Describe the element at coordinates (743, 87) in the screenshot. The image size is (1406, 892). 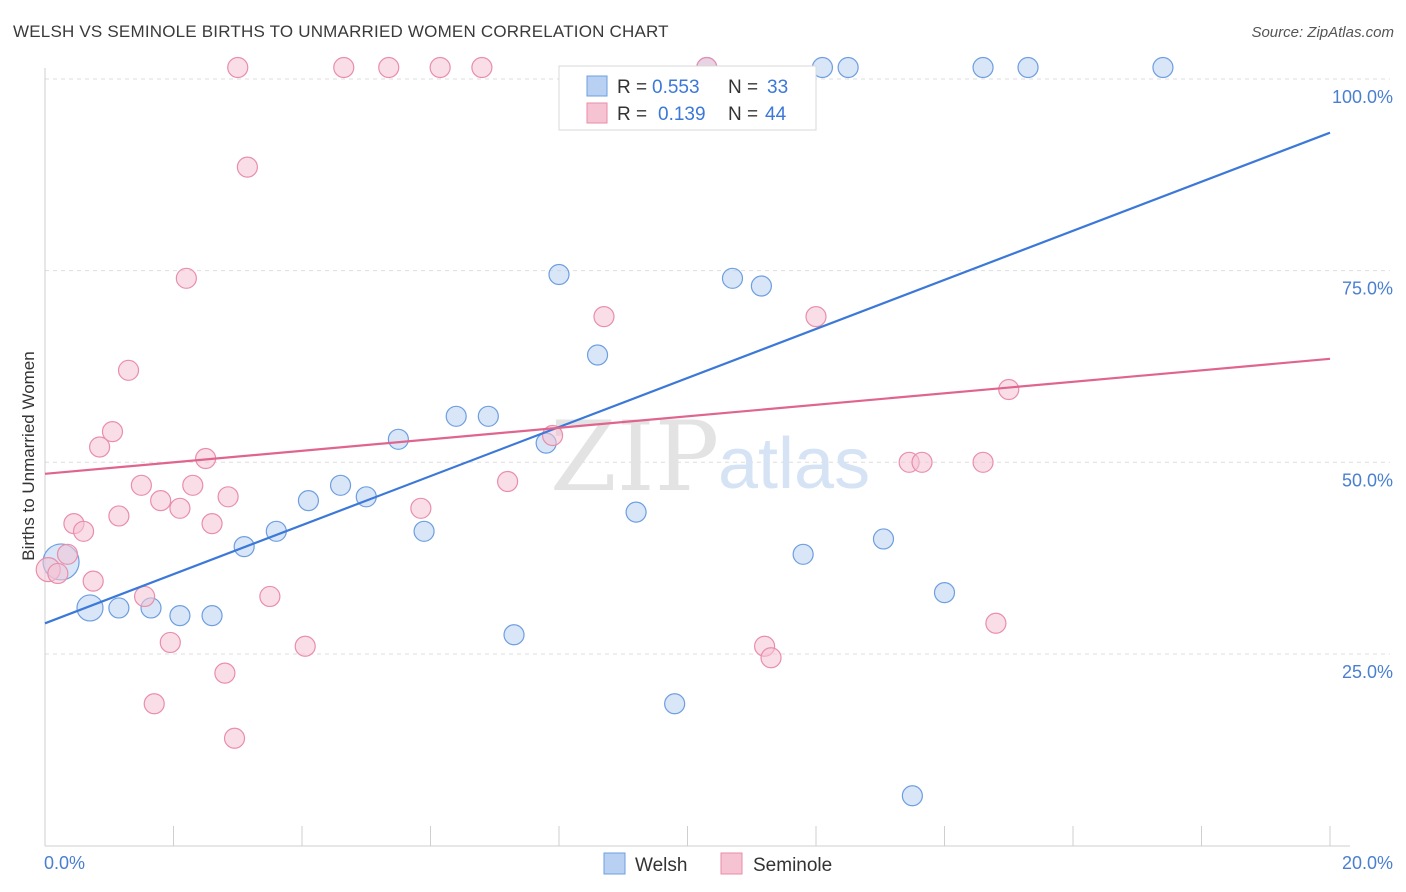
I see `legend-n-label-welsh: N =` at that location.